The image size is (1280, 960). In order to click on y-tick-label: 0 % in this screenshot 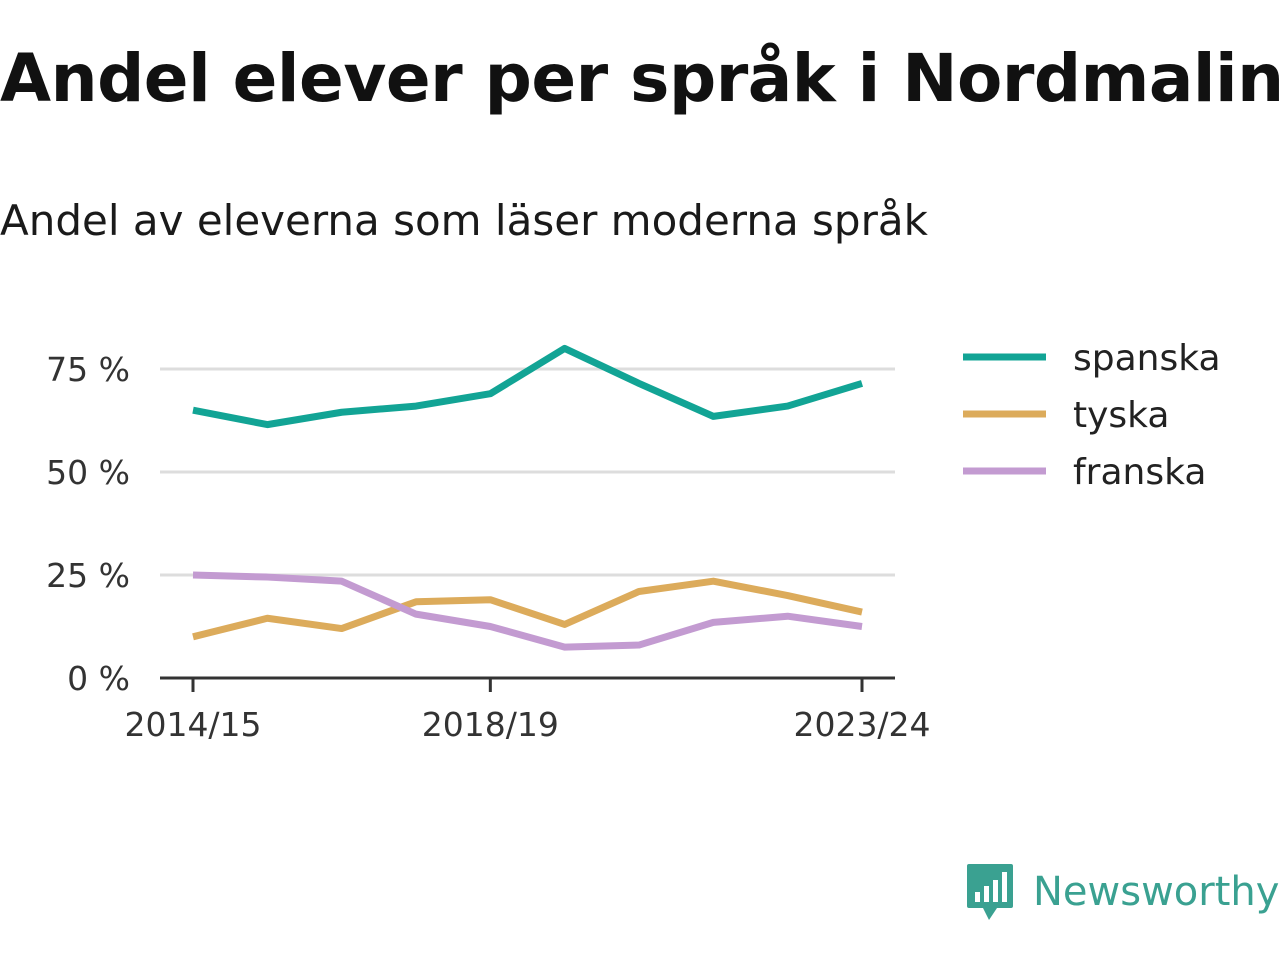, I will do `click(98, 678)`.